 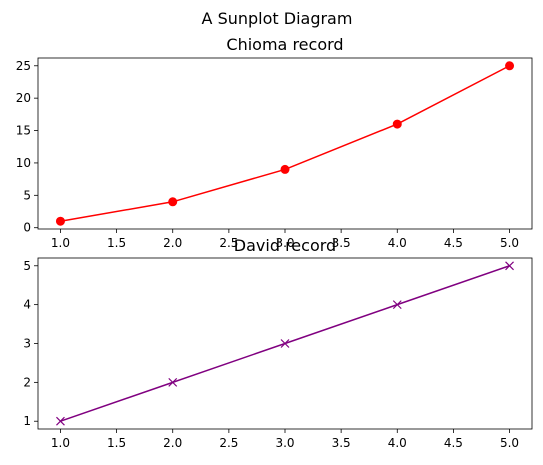 What do you see at coordinates (27, 421) in the screenshot?
I see `y-tick-label: 1` at bounding box center [27, 421].